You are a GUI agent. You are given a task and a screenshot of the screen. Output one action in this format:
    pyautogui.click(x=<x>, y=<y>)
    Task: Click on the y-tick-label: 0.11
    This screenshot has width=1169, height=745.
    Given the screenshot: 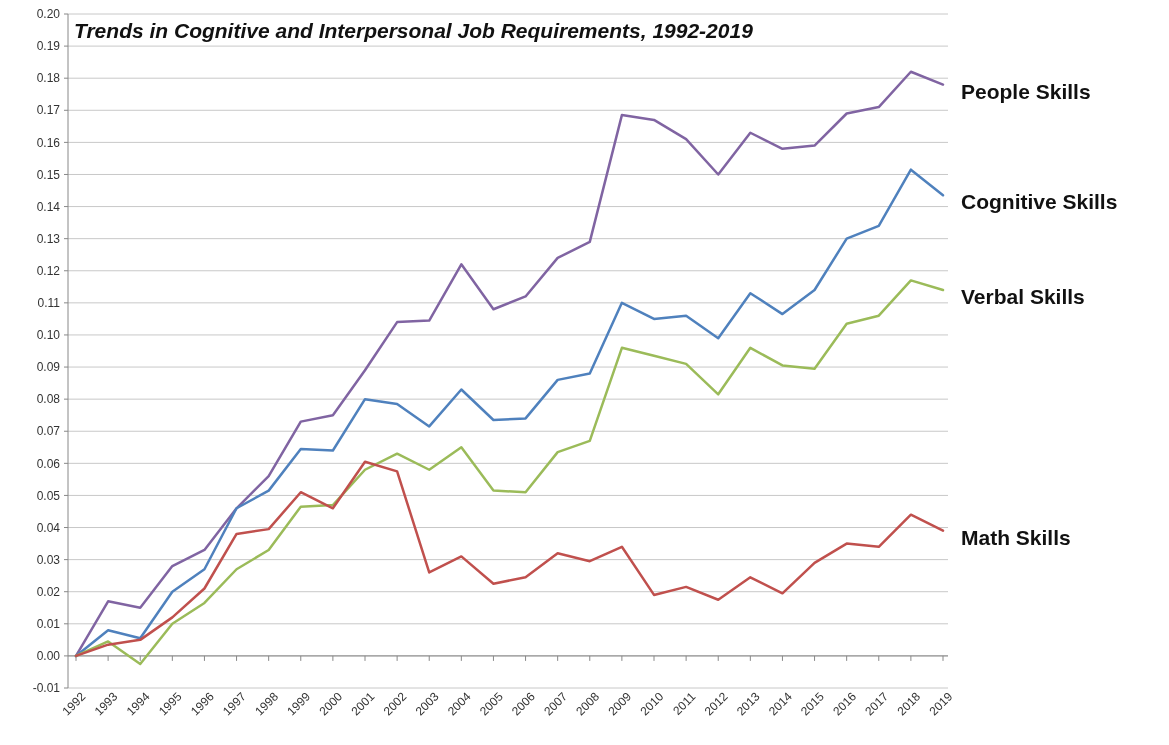 What is the action you would take?
    pyautogui.click(x=49, y=303)
    